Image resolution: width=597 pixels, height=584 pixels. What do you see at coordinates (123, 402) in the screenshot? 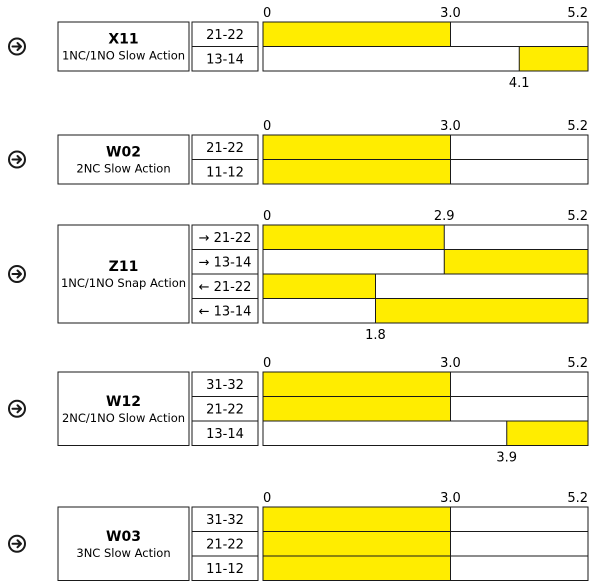
I see `model-code: W12` at bounding box center [123, 402].